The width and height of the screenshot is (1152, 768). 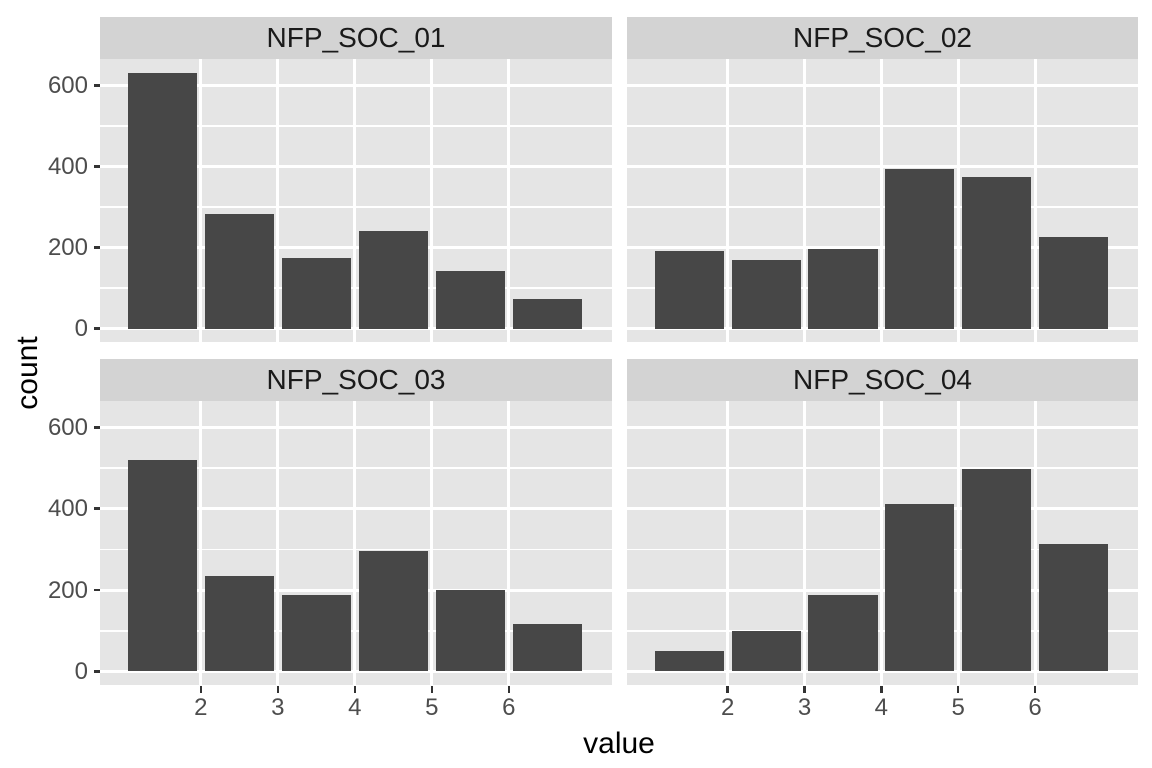 I want to click on bar-x4.5-count-393, so click(x=920, y=249).